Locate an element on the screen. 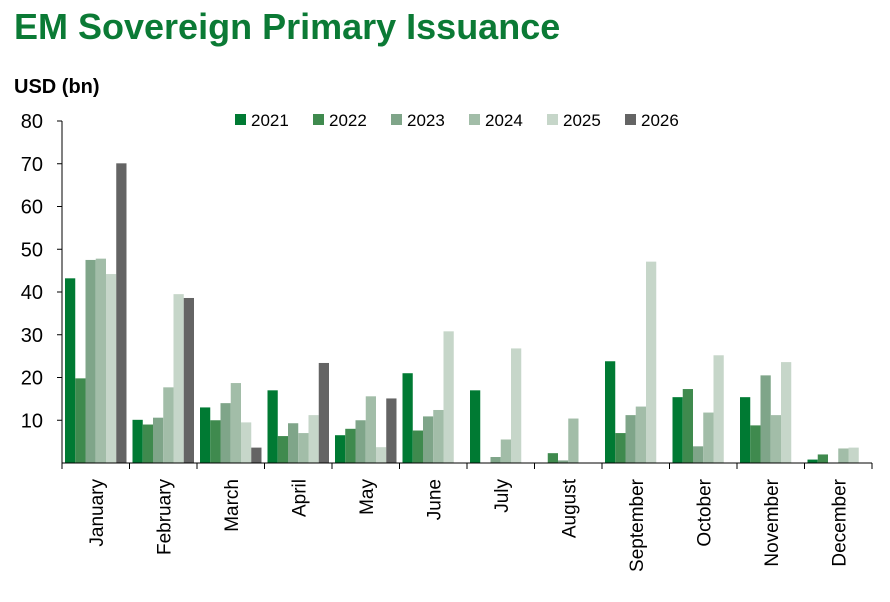  legend-swatch-2024 is located at coordinates (474, 119).